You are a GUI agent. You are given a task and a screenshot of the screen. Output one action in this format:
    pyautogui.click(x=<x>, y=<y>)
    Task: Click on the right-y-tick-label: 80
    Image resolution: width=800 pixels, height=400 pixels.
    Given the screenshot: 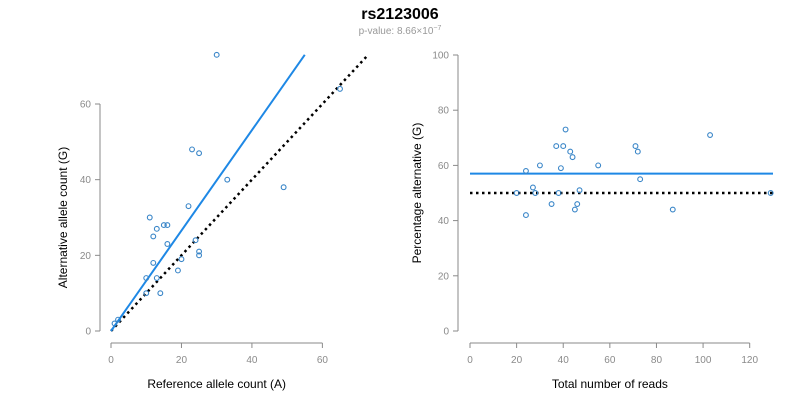 What is the action you would take?
    pyautogui.click(x=444, y=111)
    